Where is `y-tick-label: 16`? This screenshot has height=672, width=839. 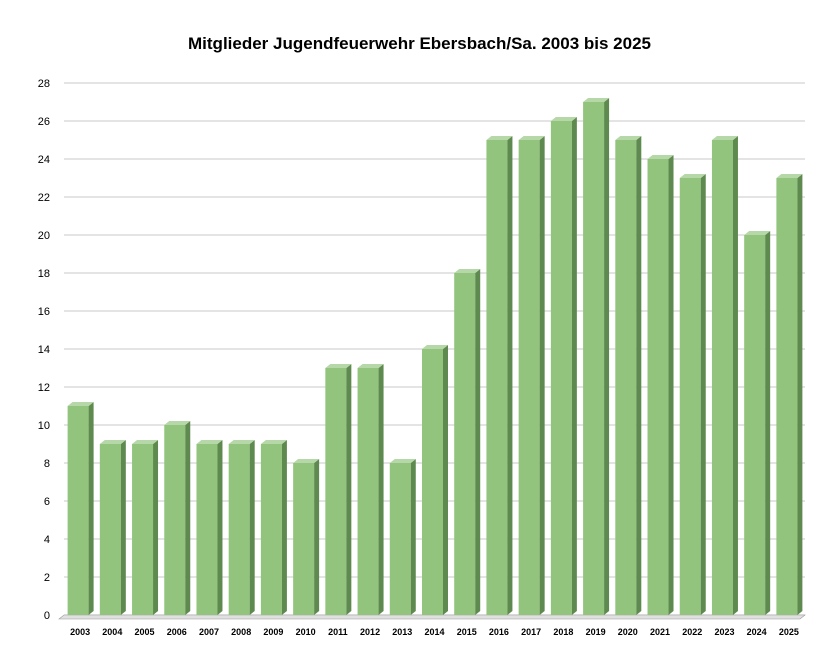
y-tick-label: 16 is located at coordinates (44, 312).